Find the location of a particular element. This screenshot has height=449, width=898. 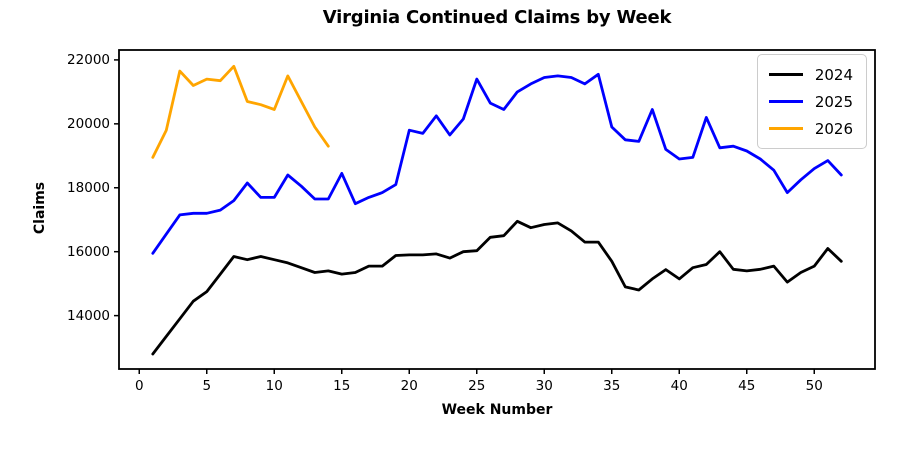

legend-label: 2025 is located at coordinates (833, 101).